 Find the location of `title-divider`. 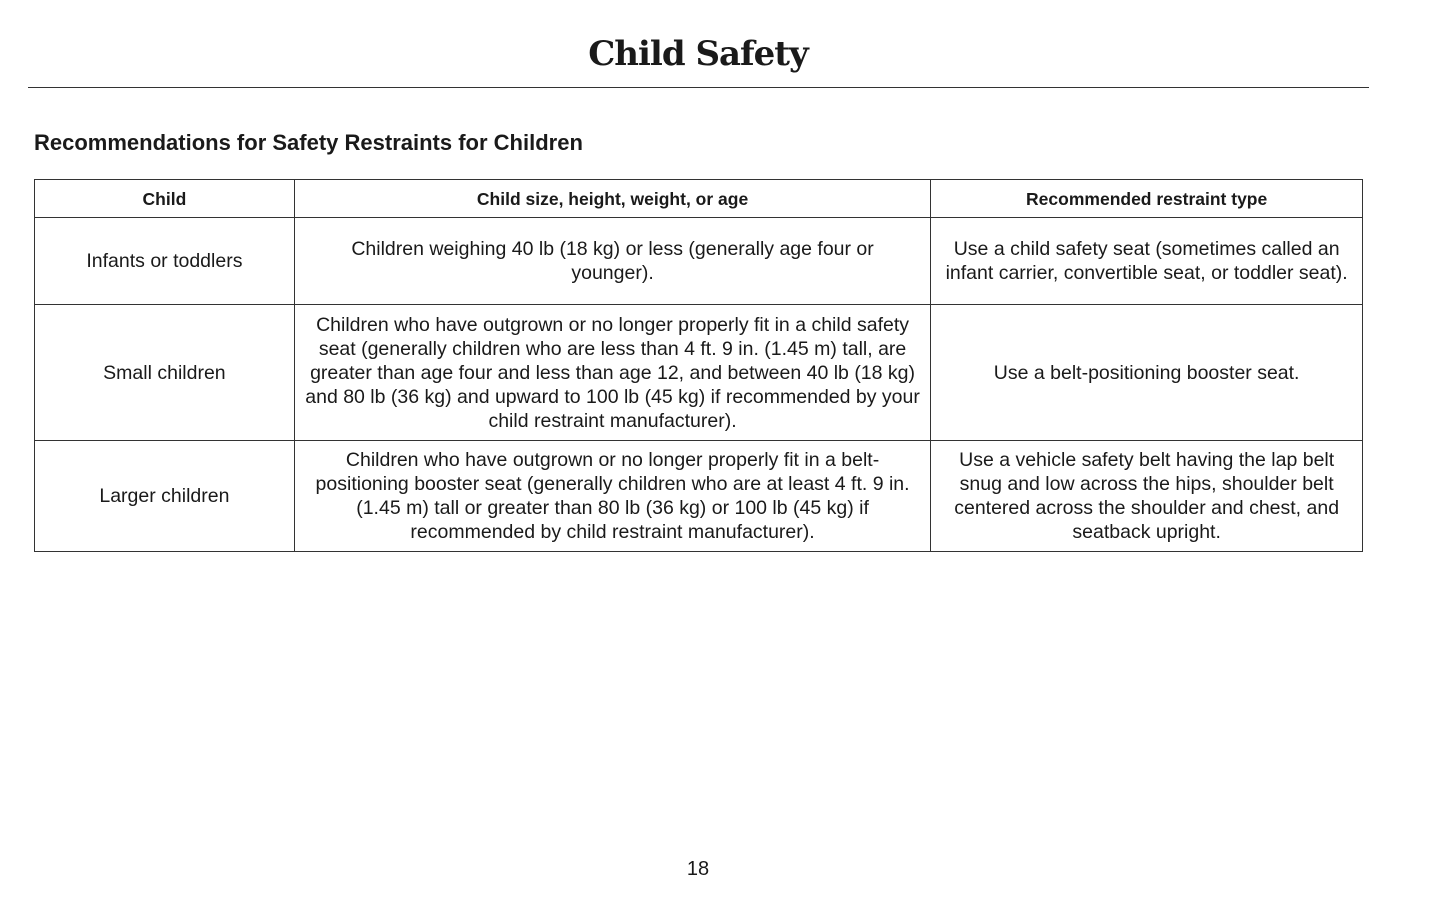

title-divider is located at coordinates (698, 87).